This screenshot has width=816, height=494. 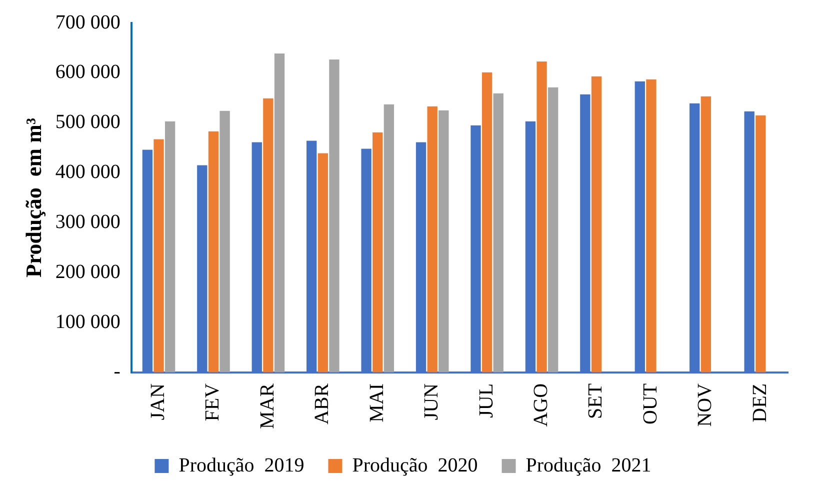 What do you see at coordinates (595, 401) in the screenshot?
I see `x-tick-label: SET` at bounding box center [595, 401].